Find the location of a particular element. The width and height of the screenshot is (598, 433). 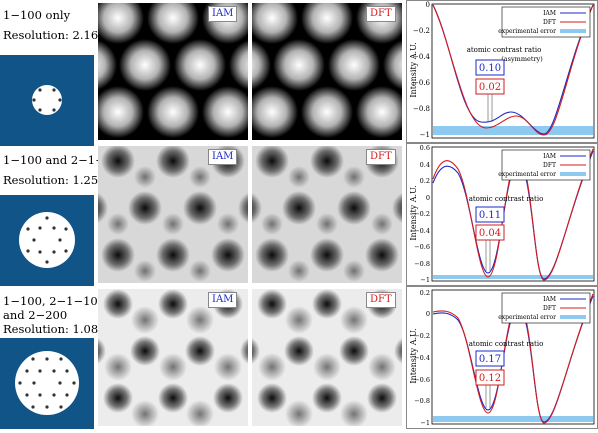

ratio-dft: 0.12 is located at coordinates (490, 378).